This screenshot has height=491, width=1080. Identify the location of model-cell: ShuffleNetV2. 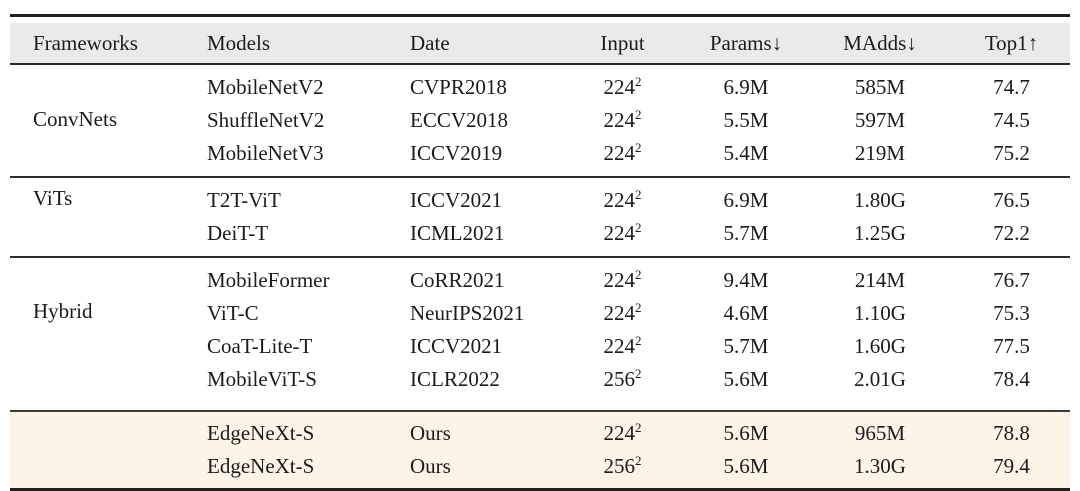
(266, 120).